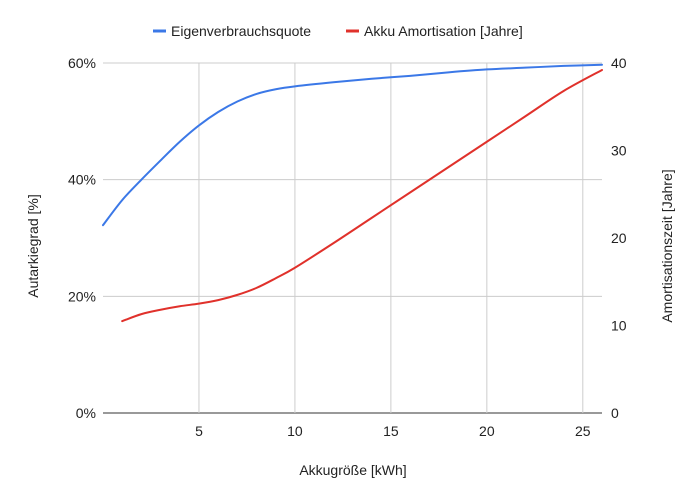 This screenshot has height=496, width=690. What do you see at coordinates (667, 245) in the screenshot?
I see `y-axis-right-title: Amortisationszeit [Jahre]` at bounding box center [667, 245].